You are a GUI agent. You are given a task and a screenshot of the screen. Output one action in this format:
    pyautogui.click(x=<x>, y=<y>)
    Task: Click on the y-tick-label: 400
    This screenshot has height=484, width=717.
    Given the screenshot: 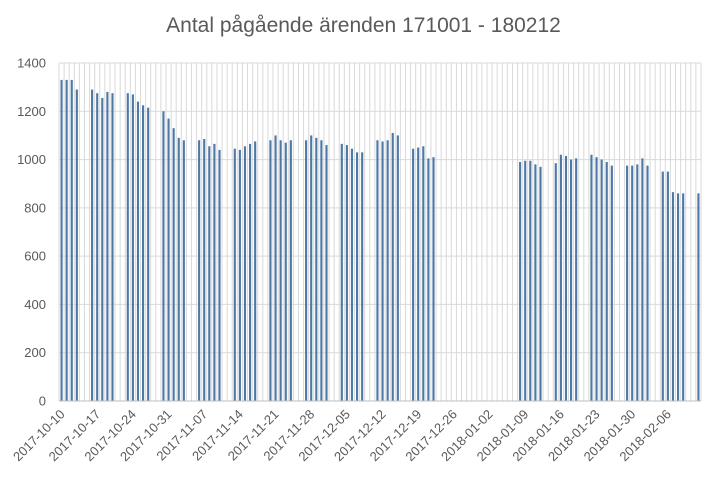 What is the action you would take?
    pyautogui.click(x=35, y=304)
    